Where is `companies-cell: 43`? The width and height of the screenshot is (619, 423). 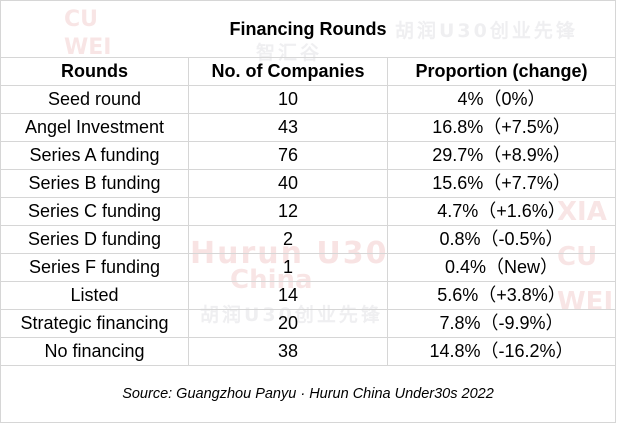
companies-cell: 43 is located at coordinates (288, 127).